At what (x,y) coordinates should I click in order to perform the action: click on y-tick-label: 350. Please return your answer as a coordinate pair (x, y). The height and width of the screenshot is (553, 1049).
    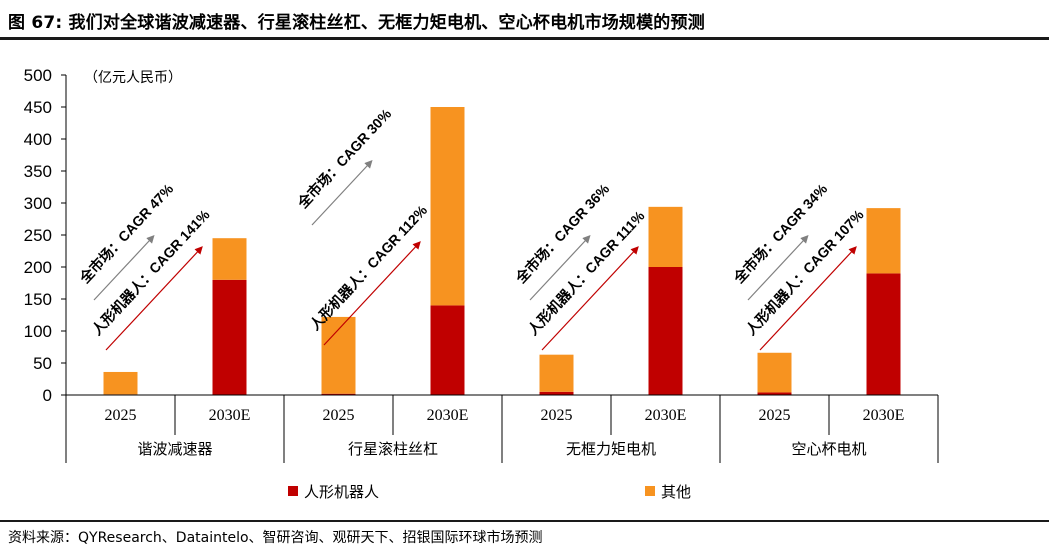
    Looking at the image, I should click on (38, 171).